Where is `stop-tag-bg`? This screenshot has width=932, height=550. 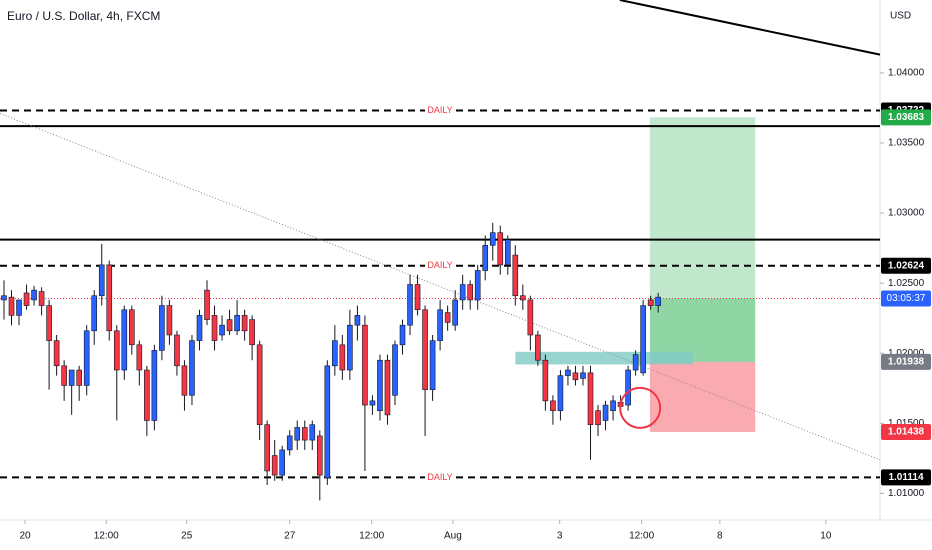
stop-tag-bg is located at coordinates (906, 431).